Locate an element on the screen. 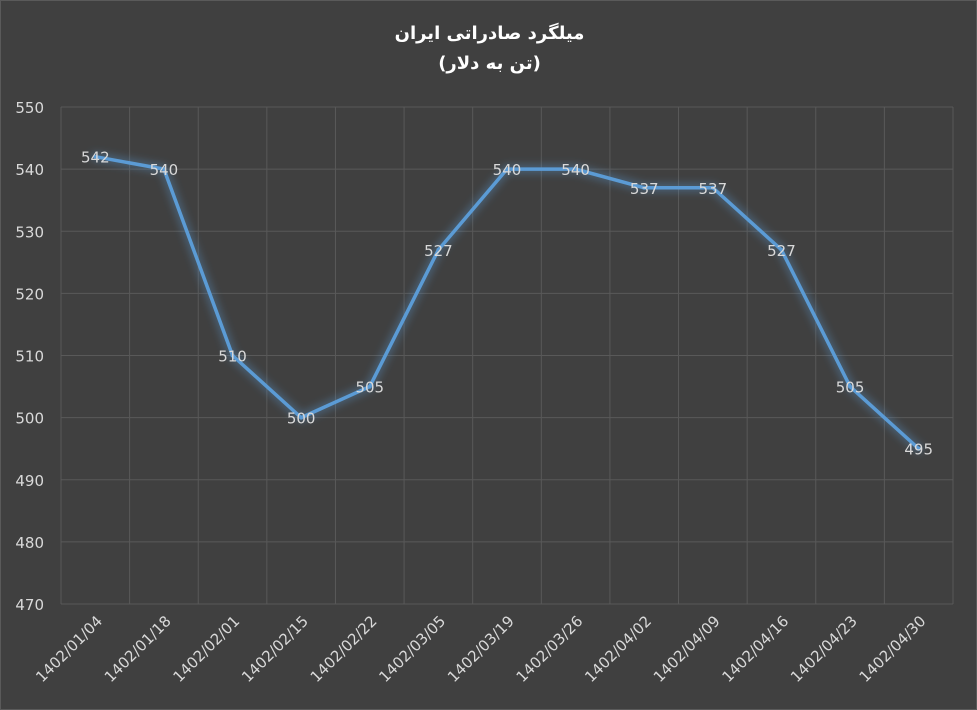 Image resolution: width=977 pixels, height=710 pixels. x-tick-label: 1402/04/23 is located at coordinates (824, 649).